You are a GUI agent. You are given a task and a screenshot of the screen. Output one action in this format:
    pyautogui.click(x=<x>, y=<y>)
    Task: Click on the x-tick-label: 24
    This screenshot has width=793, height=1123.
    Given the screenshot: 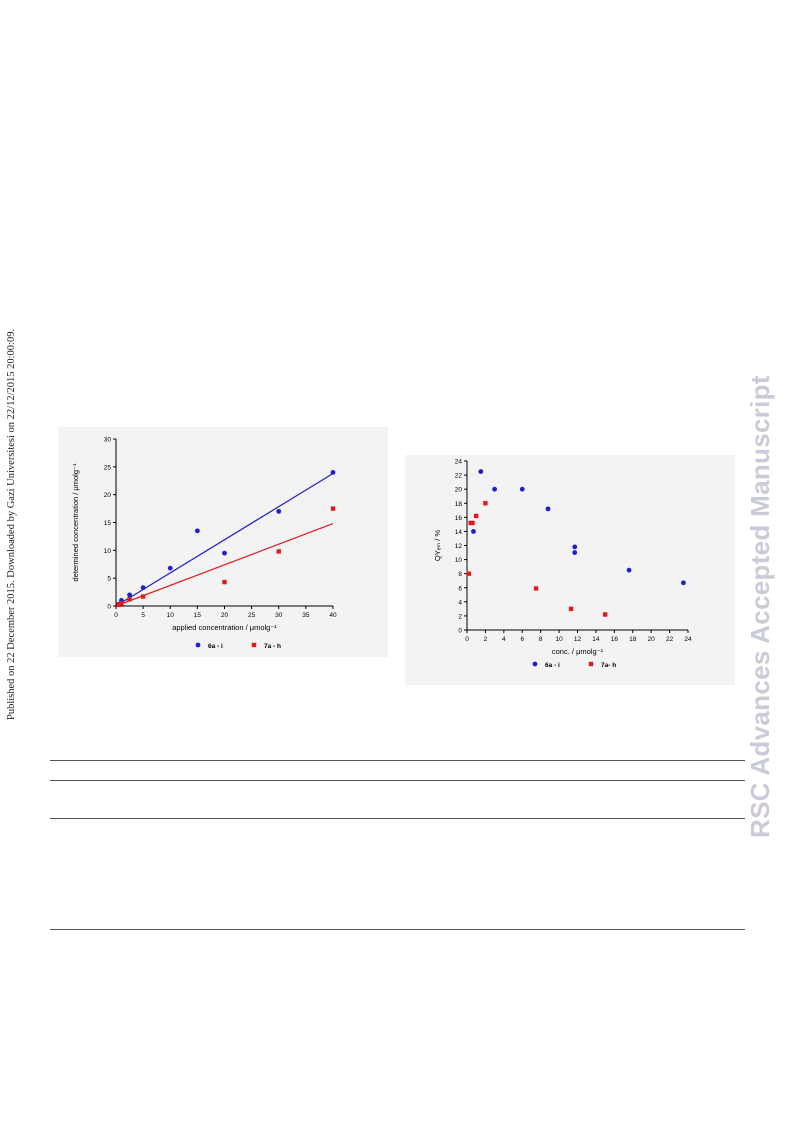 What is the action you would take?
    pyautogui.click(x=688, y=639)
    